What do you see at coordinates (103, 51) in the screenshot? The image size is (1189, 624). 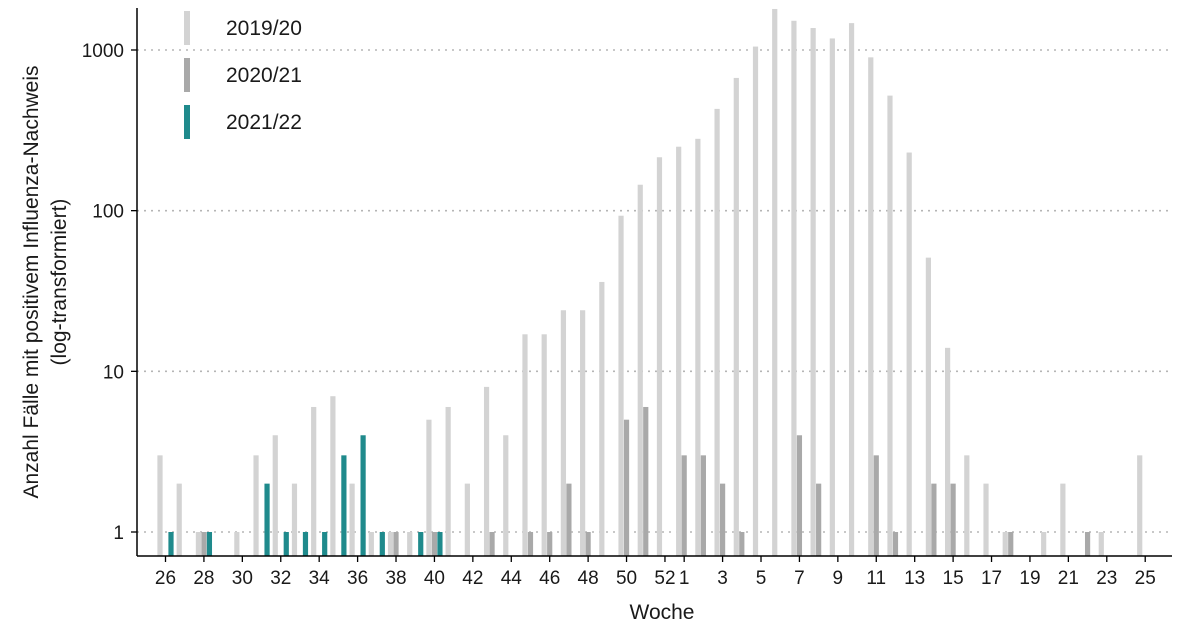 I see `y-tick-label: 1000` at bounding box center [103, 51].